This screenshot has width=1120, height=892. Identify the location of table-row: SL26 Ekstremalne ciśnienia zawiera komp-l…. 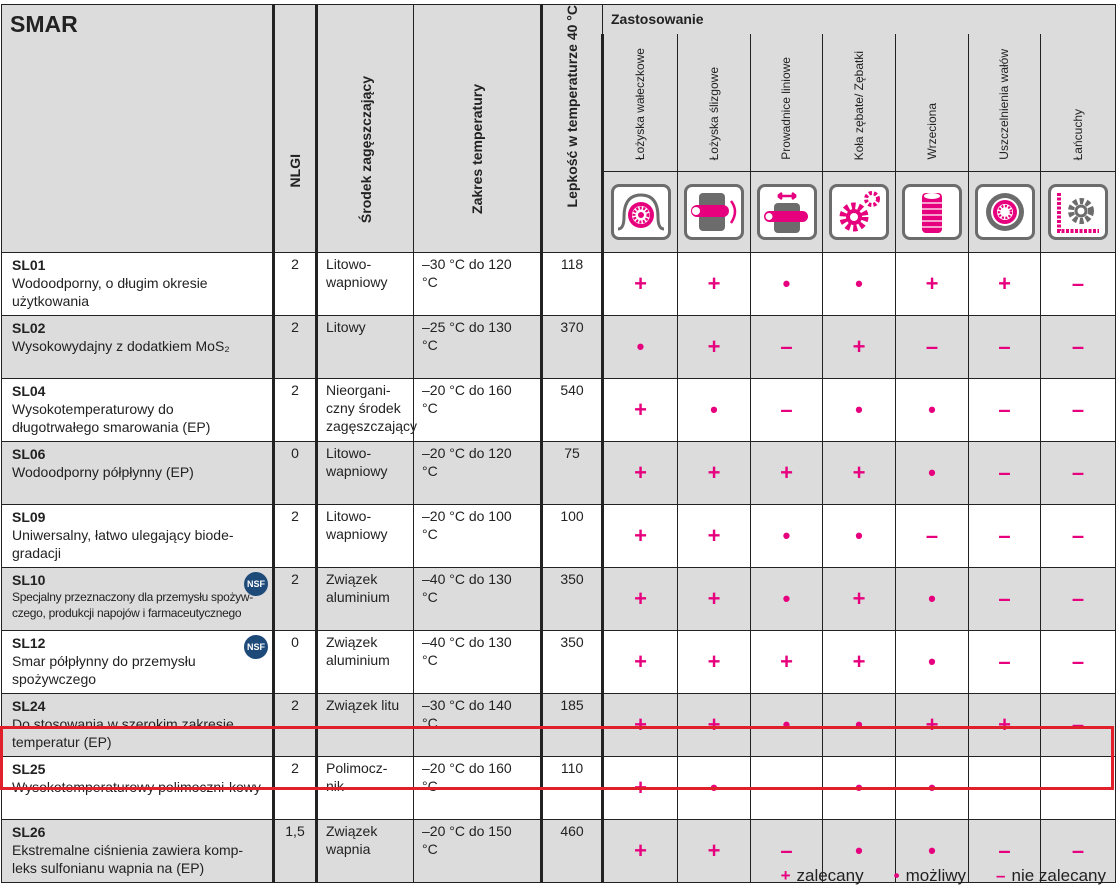
(558, 851).